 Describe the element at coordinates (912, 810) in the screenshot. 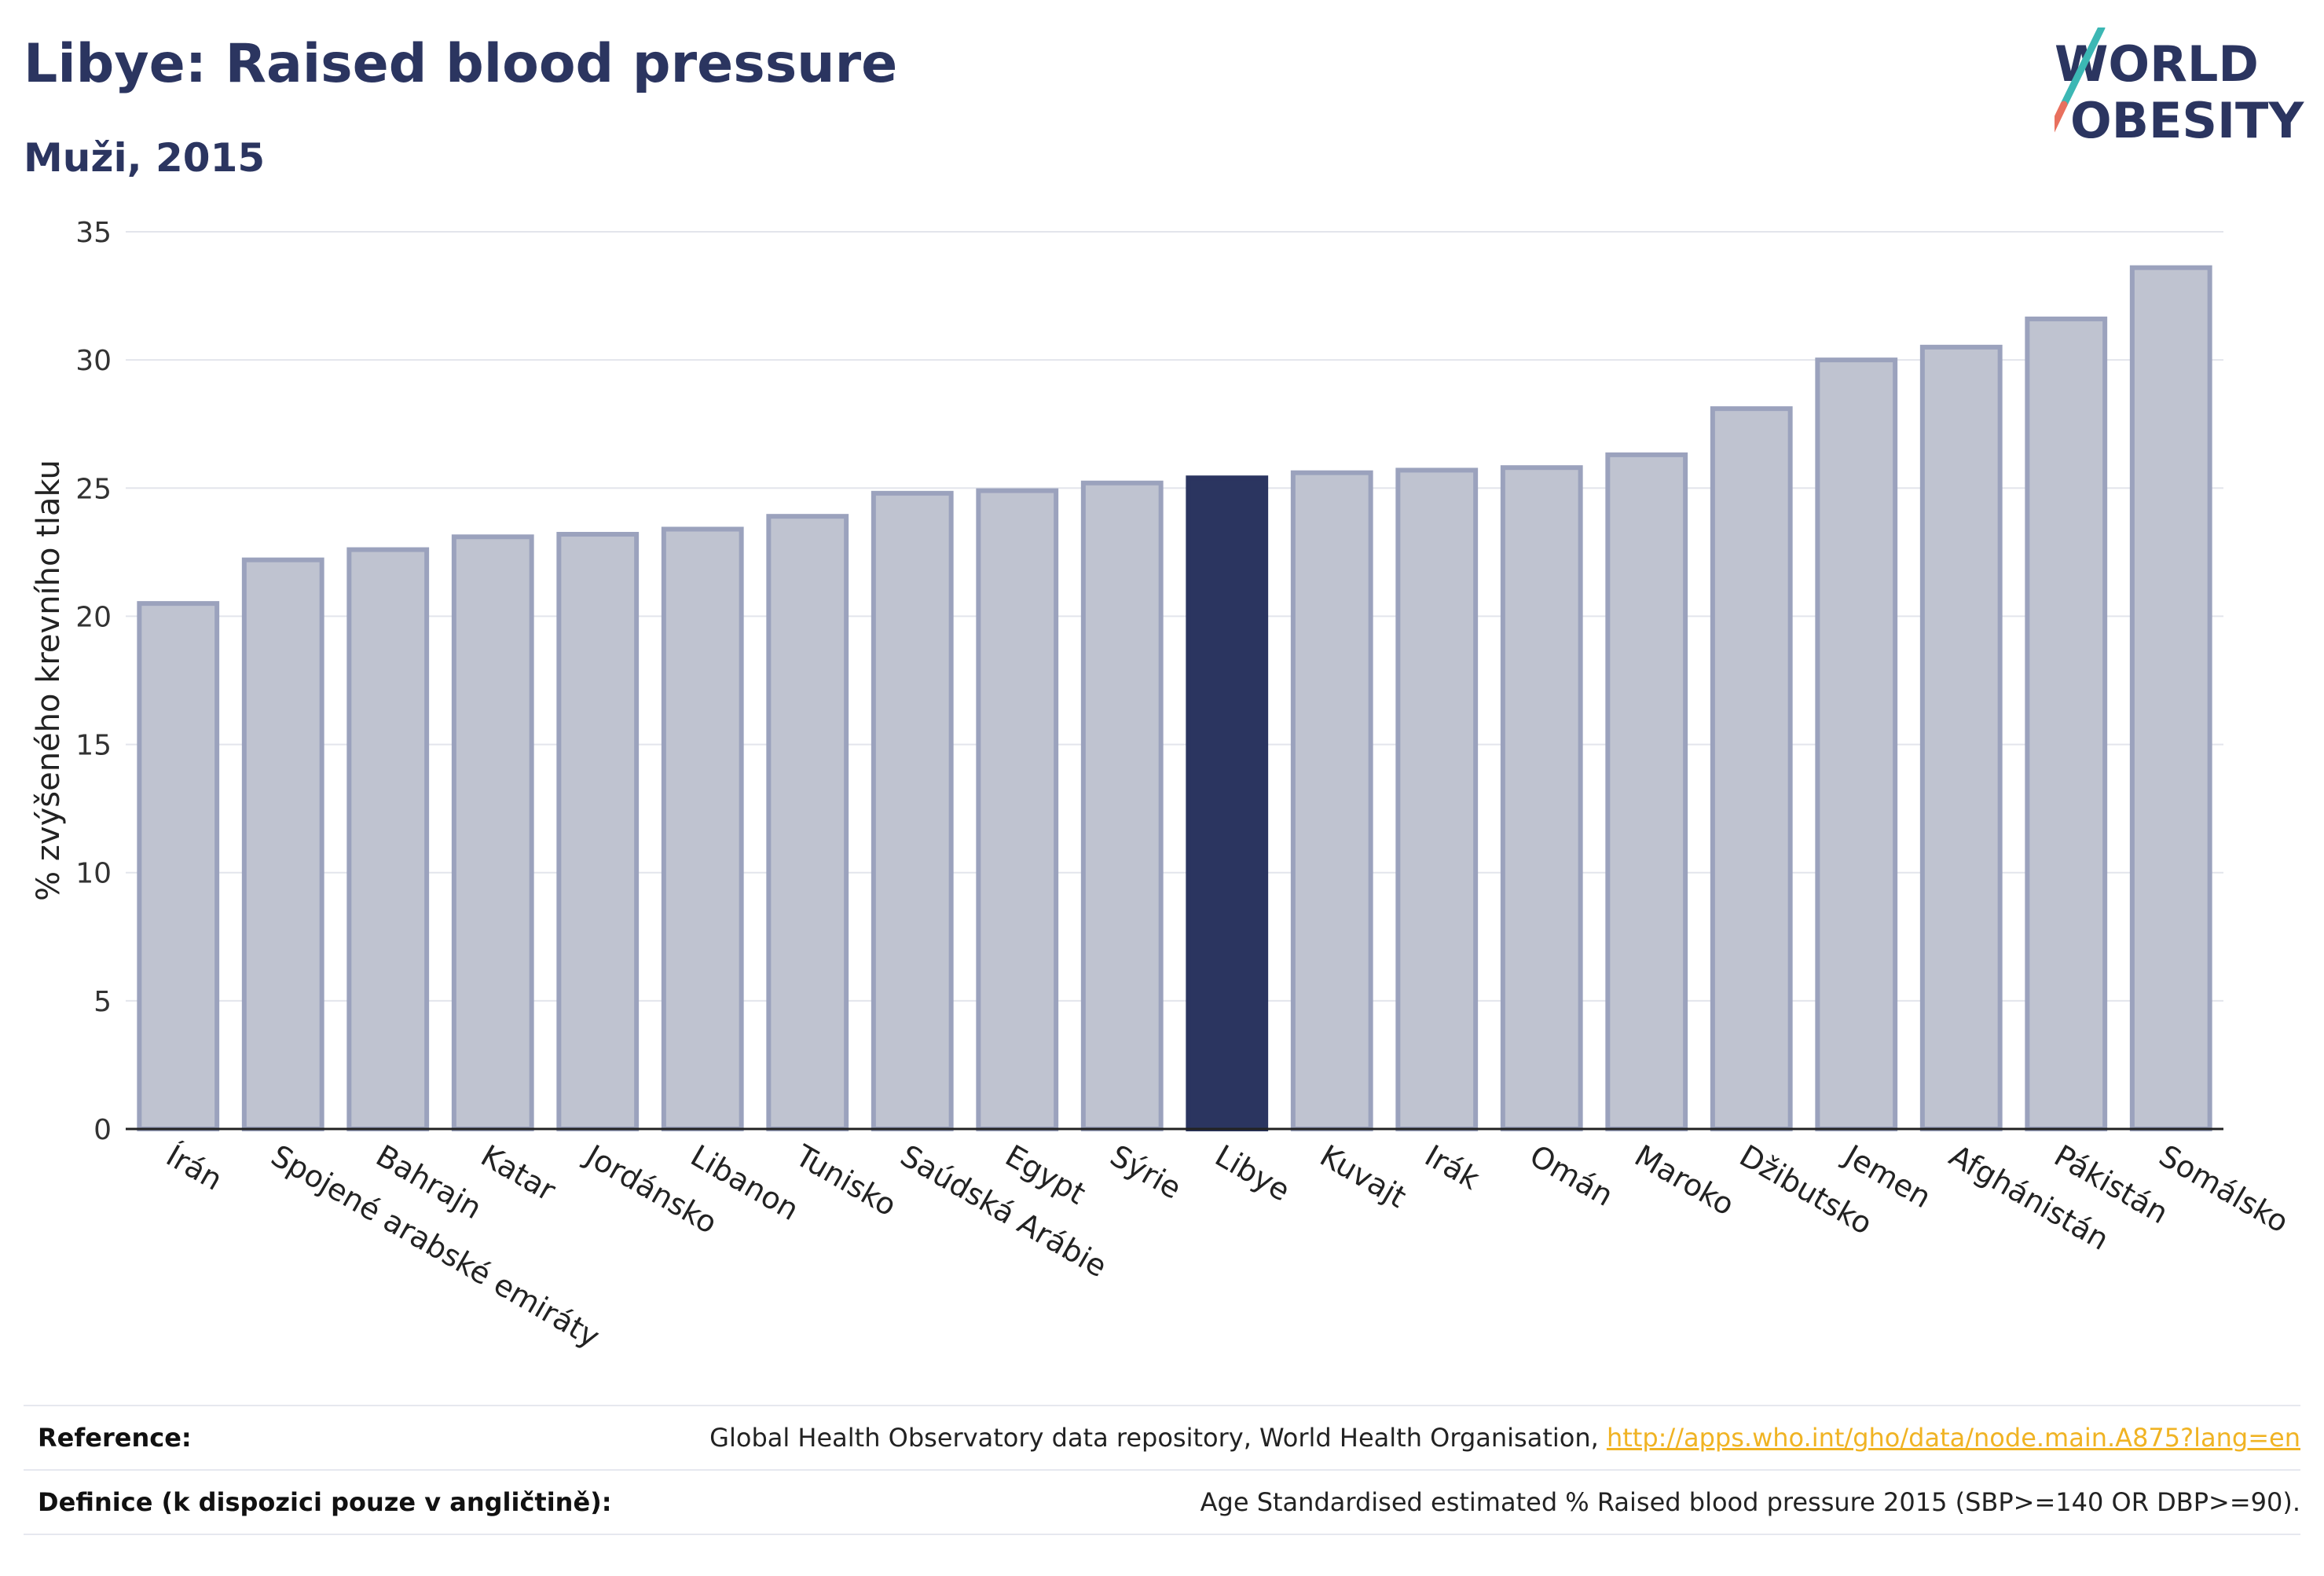

I see `bar-saúdská-arábie` at that location.